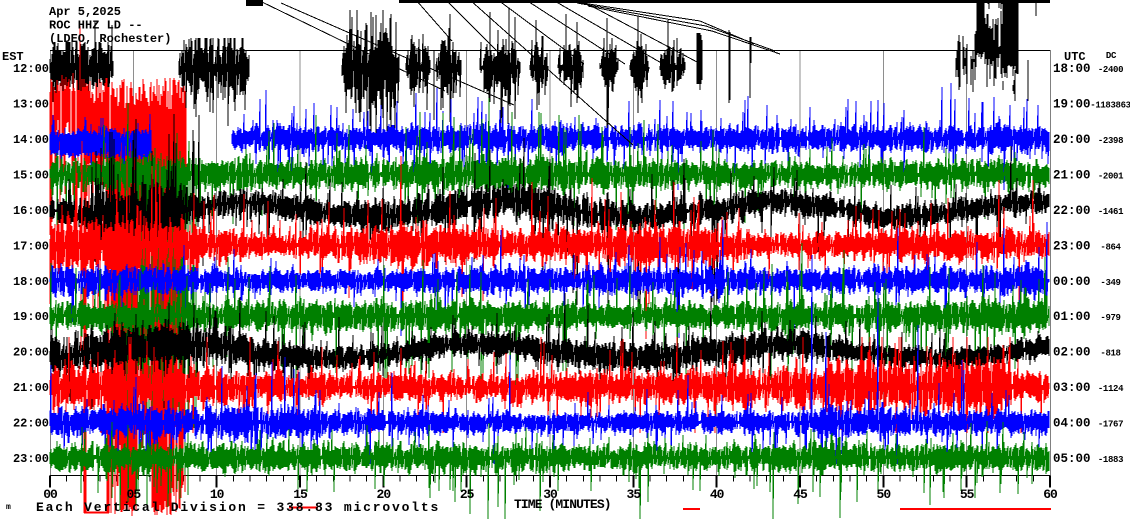 This screenshot has height=519, width=1130. Describe the element at coordinates (800, 494) in the screenshot. I see `svg-text: 45` at that location.